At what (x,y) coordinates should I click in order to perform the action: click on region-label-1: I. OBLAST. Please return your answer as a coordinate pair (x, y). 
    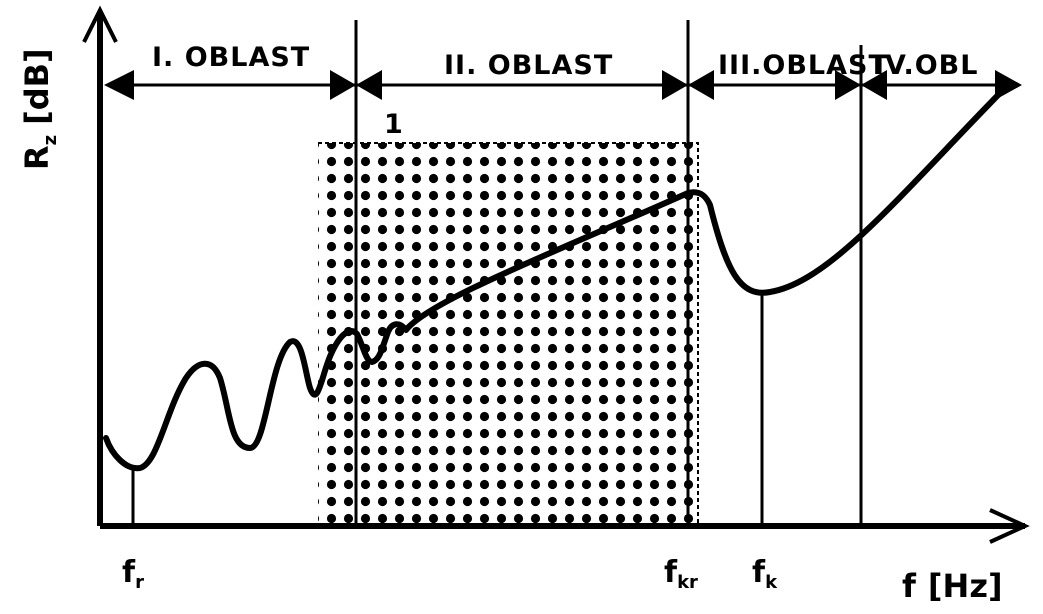
    Looking at the image, I should click on (231, 57).